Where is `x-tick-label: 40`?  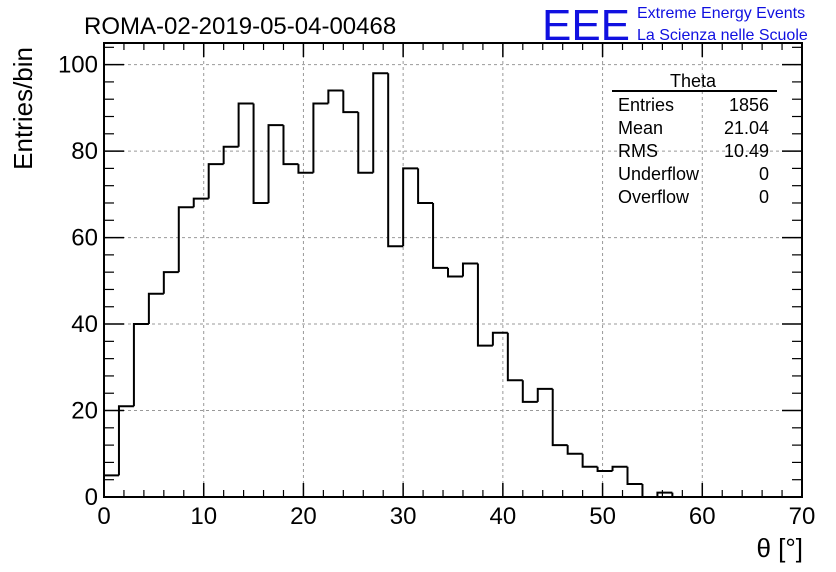 x-tick-label: 40 is located at coordinates (503, 516).